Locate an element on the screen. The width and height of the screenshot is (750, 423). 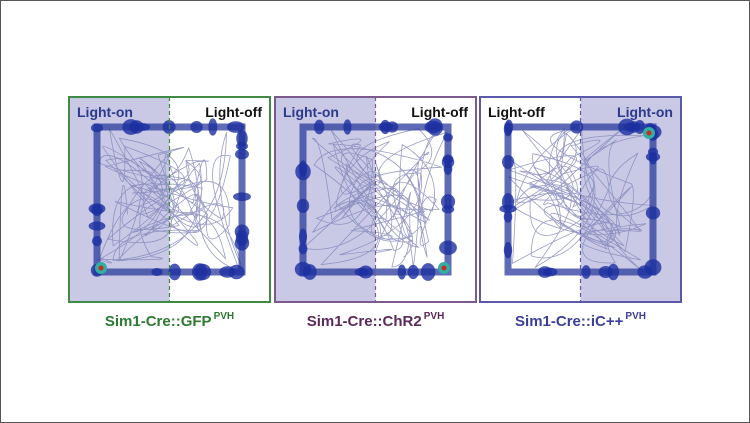
caption-text: Sim1-Cre::ChR2 is located at coordinates (364, 321).